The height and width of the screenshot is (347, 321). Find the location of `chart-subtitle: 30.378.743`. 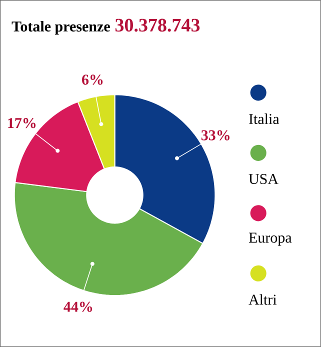

chart-subtitle: 30.378.743 is located at coordinates (157, 25).